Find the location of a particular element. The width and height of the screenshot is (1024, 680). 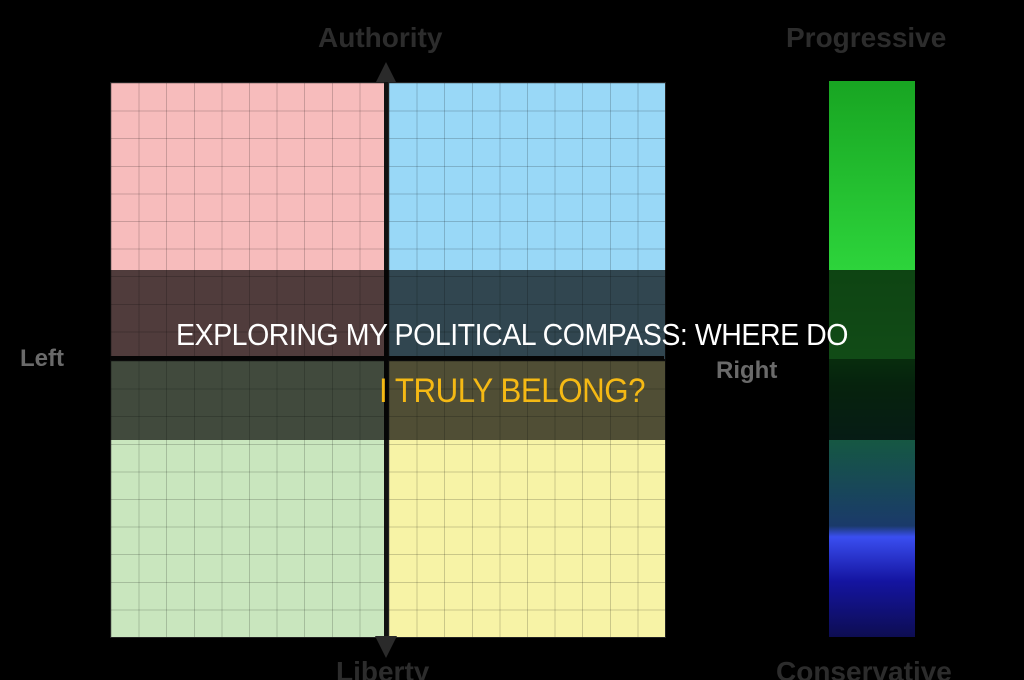

conservative-label: Conservative is located at coordinates (864, 668).